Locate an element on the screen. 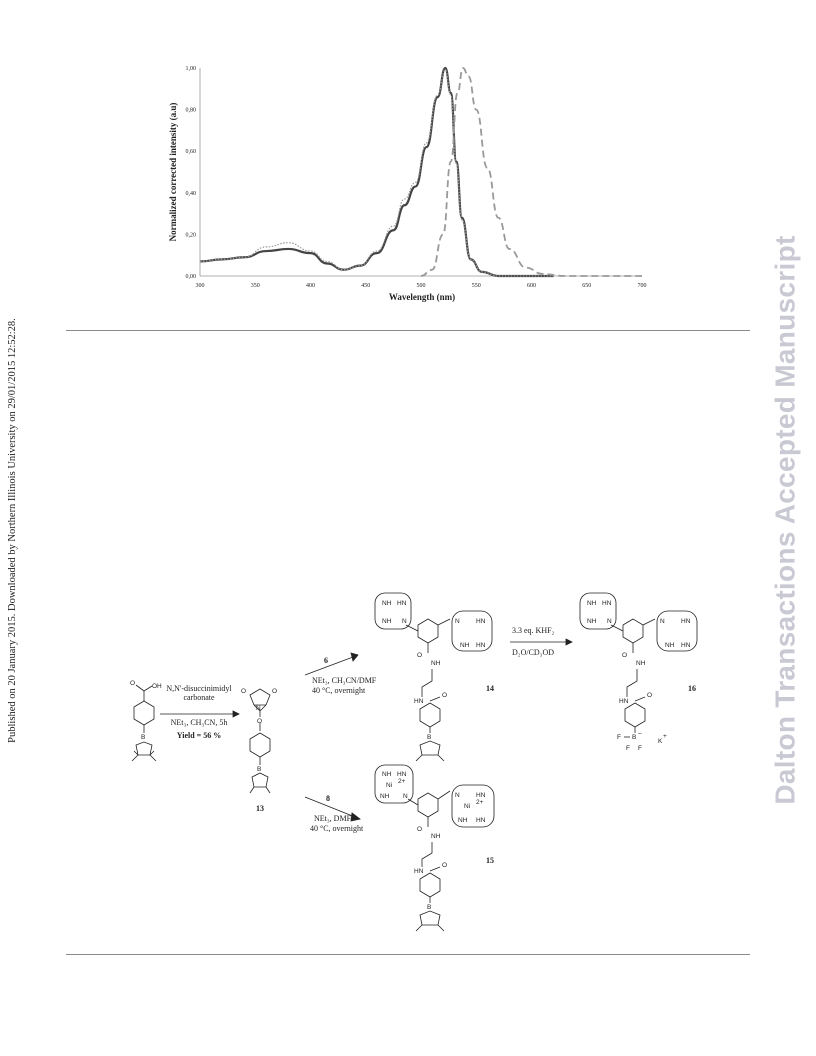 The image size is (816, 1056). fluorine-label-3: F is located at coordinates (640, 748).